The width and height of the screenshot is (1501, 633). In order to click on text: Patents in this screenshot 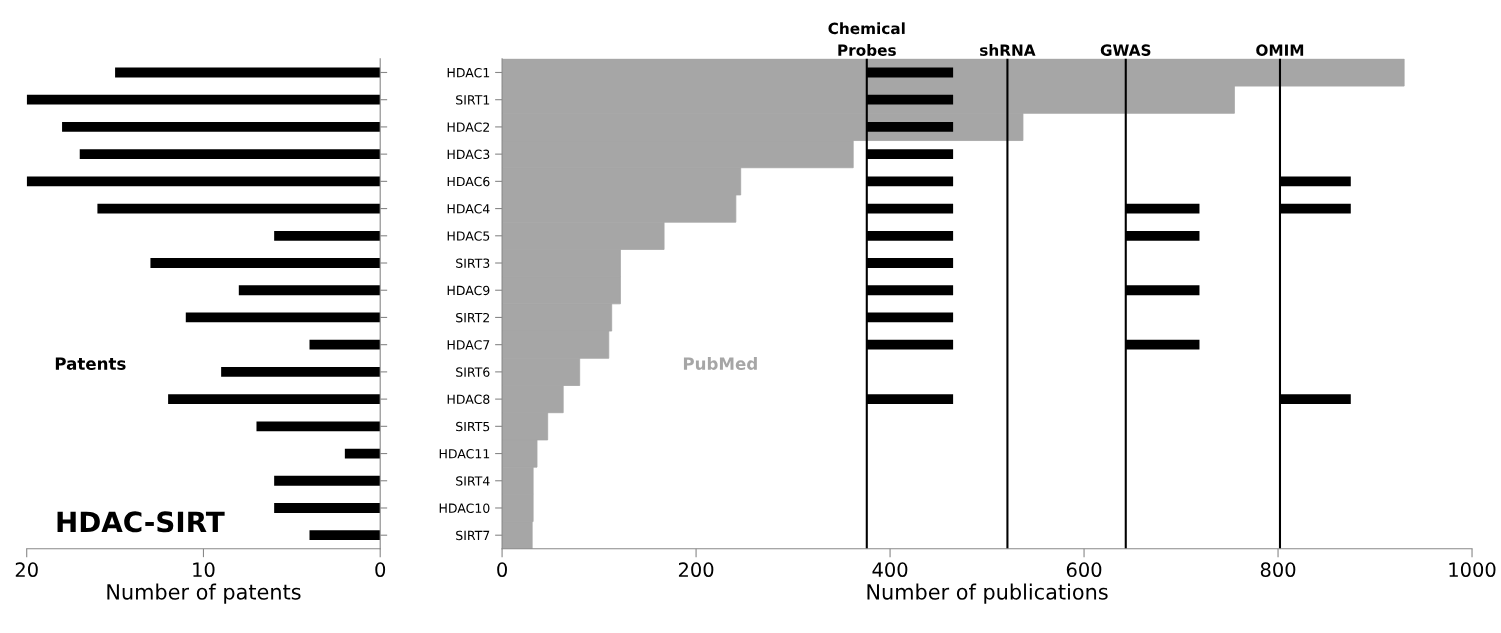, I will do `click(90, 363)`.